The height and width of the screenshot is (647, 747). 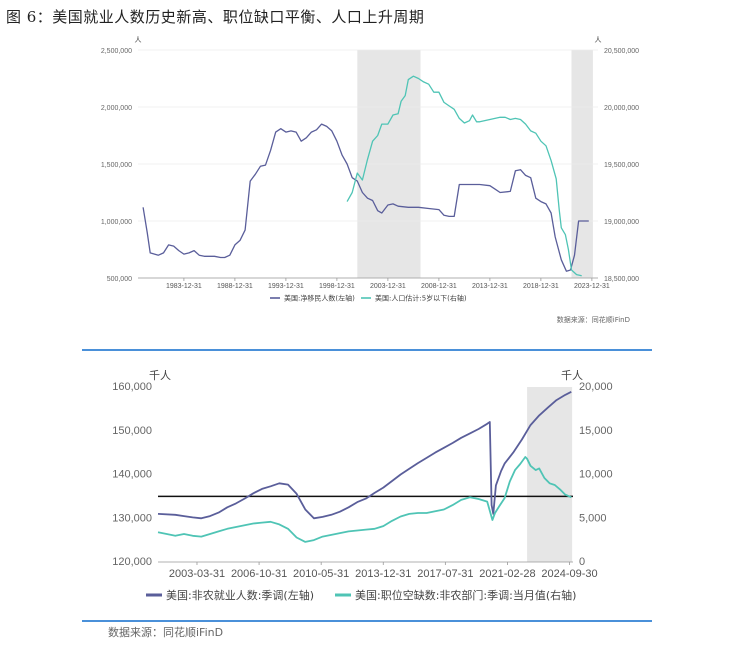 I want to click on y-tick-right: 19,000,000, so click(x=621, y=222).